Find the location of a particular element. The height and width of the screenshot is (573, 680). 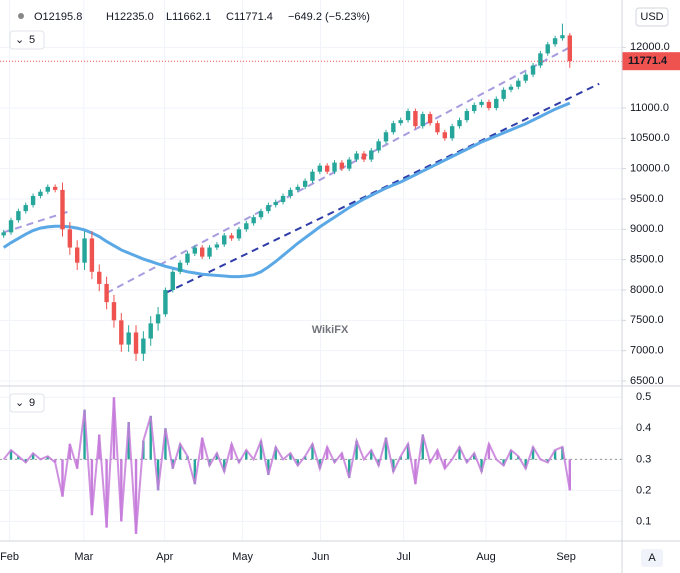

y-tick-label: 9000.0 is located at coordinates (647, 229).